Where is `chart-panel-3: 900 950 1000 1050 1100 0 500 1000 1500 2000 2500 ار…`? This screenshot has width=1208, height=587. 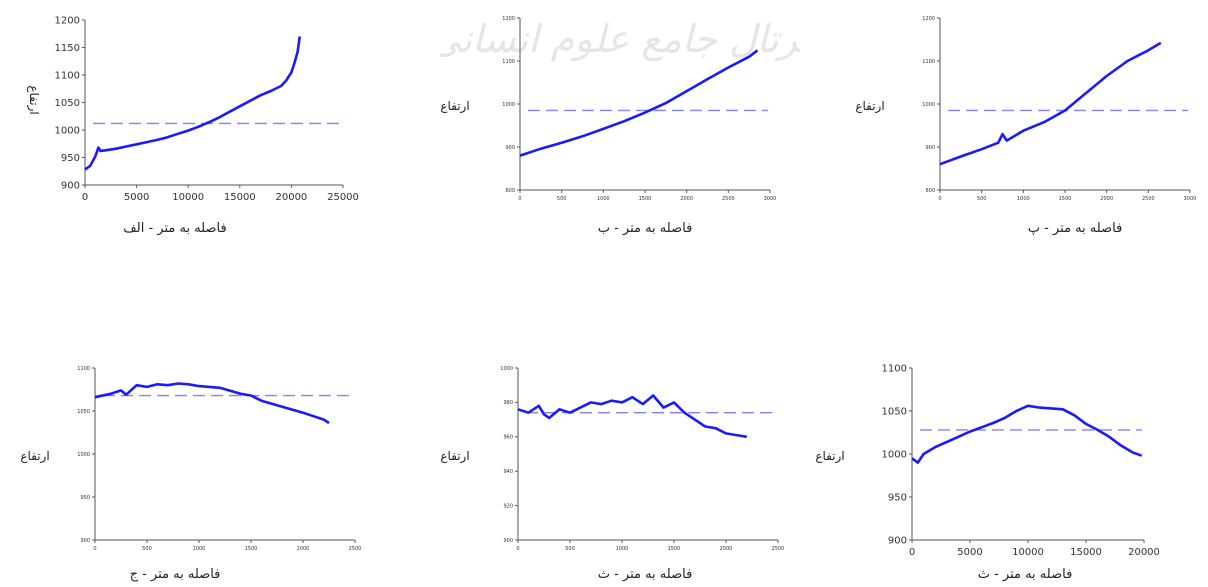
chart-panel-3: 900 950 1000 1050 1100 0 500 1000 1500 2000 2500 ار… is located at coordinates (190, 474).